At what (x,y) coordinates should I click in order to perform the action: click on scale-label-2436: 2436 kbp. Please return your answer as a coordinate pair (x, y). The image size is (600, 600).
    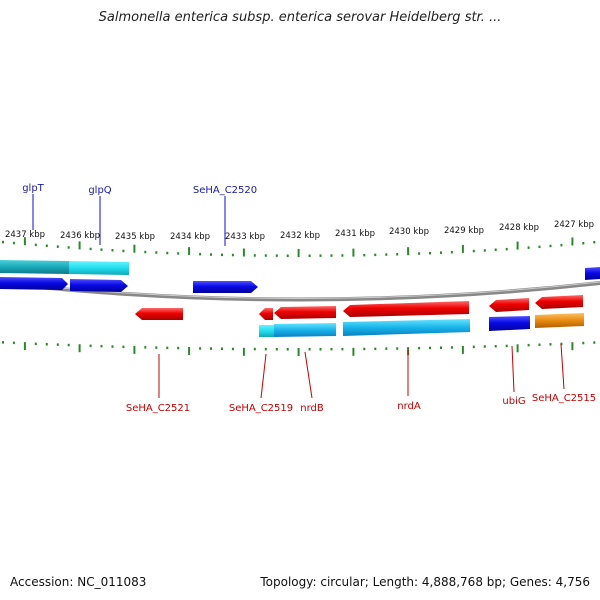
    Looking at the image, I should click on (80, 236).